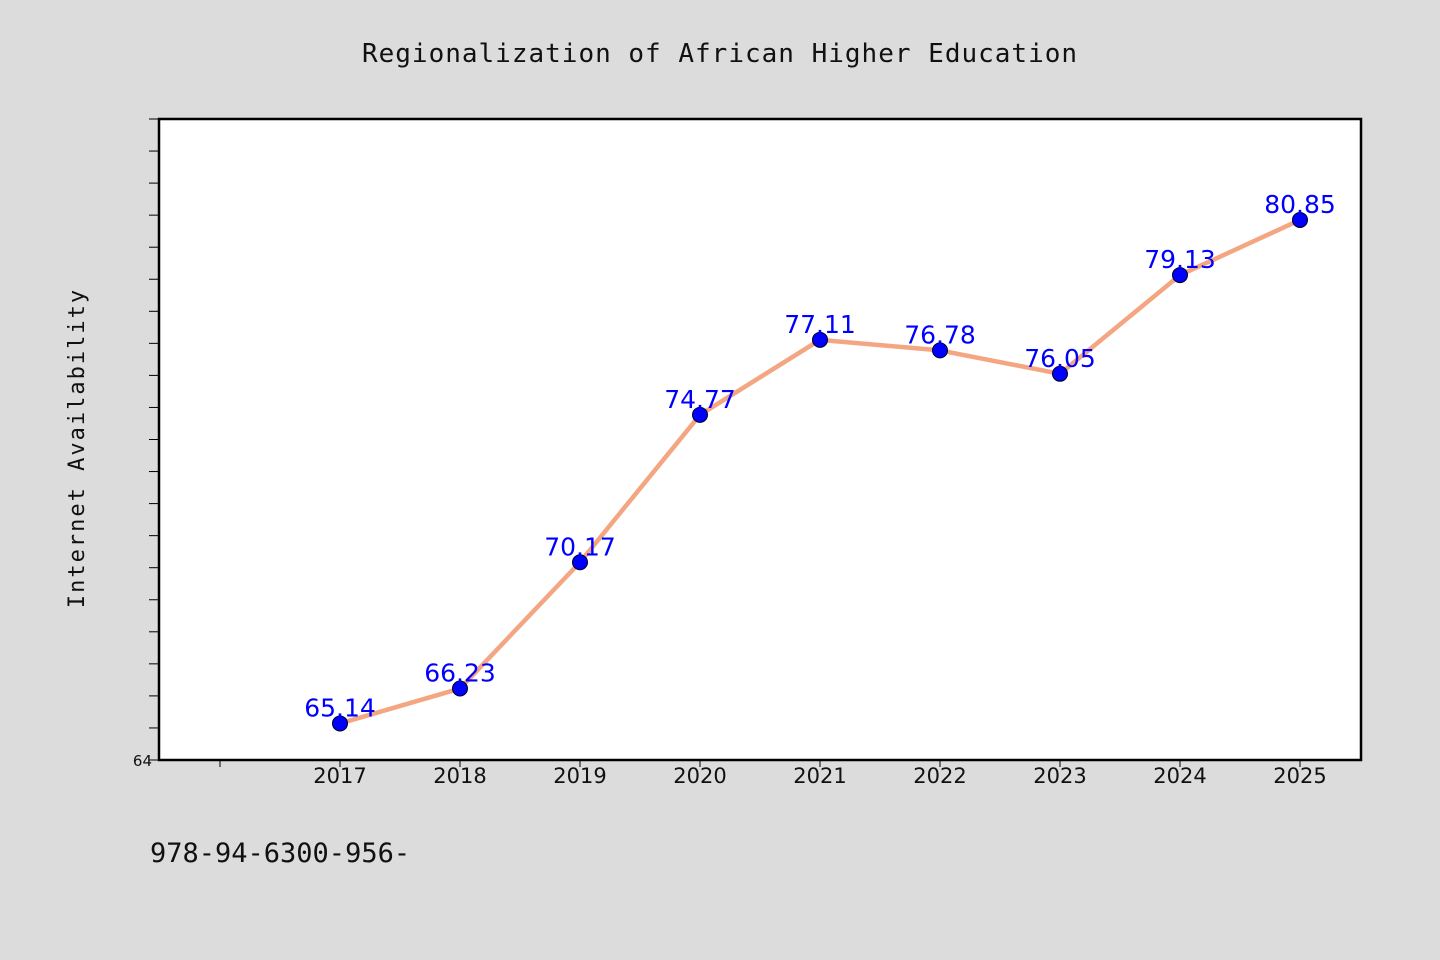 The width and height of the screenshot is (1440, 960). I want to click on x-tick-label: 2020, so click(699, 776).